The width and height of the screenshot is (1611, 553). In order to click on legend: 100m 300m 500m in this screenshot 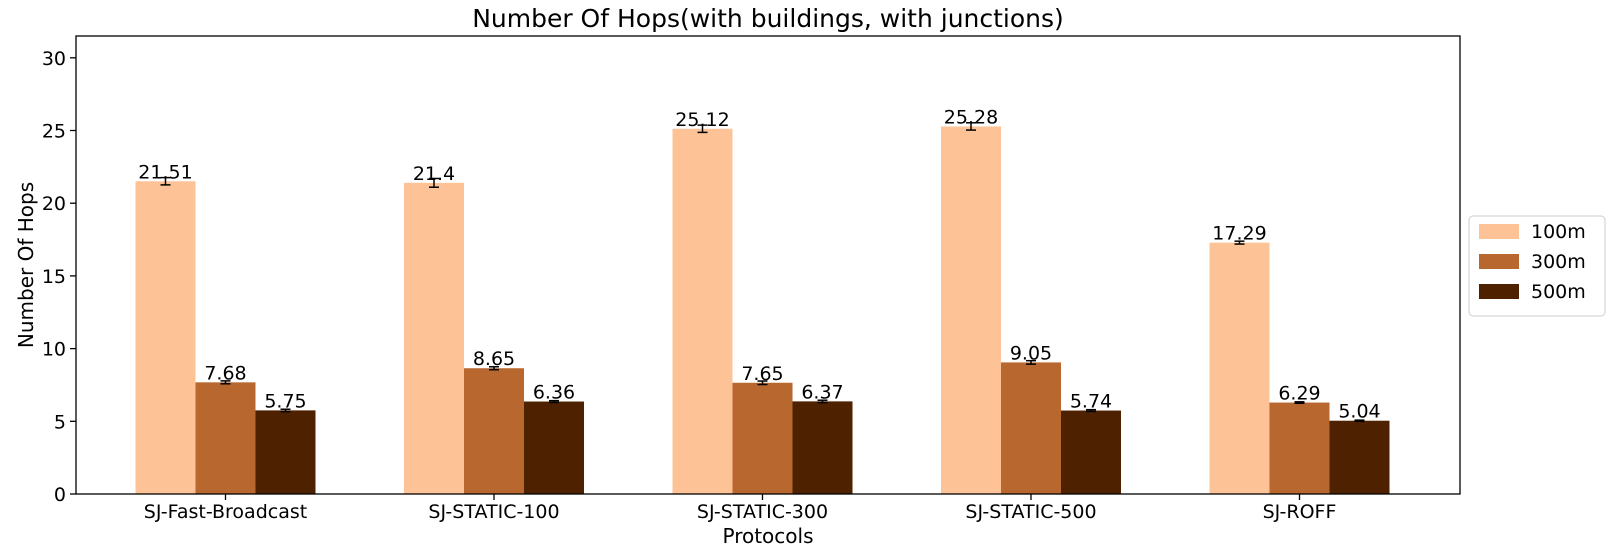, I will do `click(1537, 266)`.